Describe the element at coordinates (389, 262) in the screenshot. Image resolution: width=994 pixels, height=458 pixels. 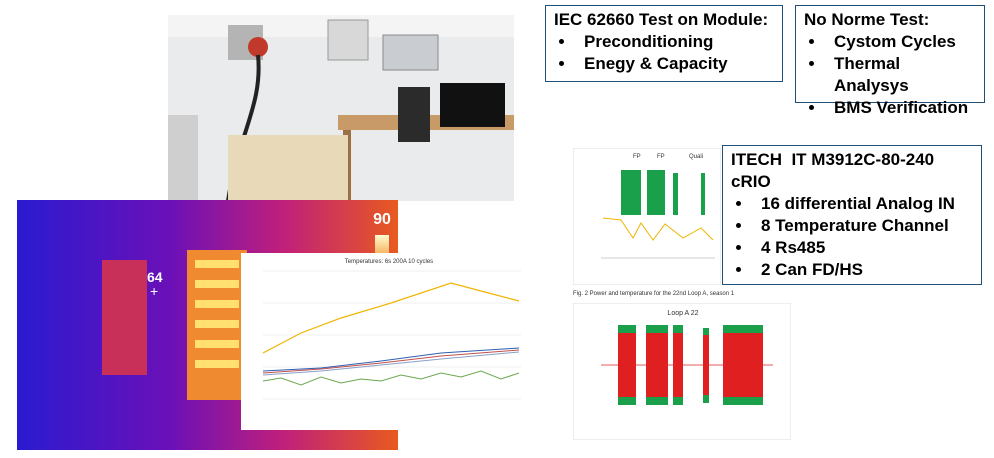
I see `chart-title: Temperatures: 6s 200A 10 cycles` at that location.